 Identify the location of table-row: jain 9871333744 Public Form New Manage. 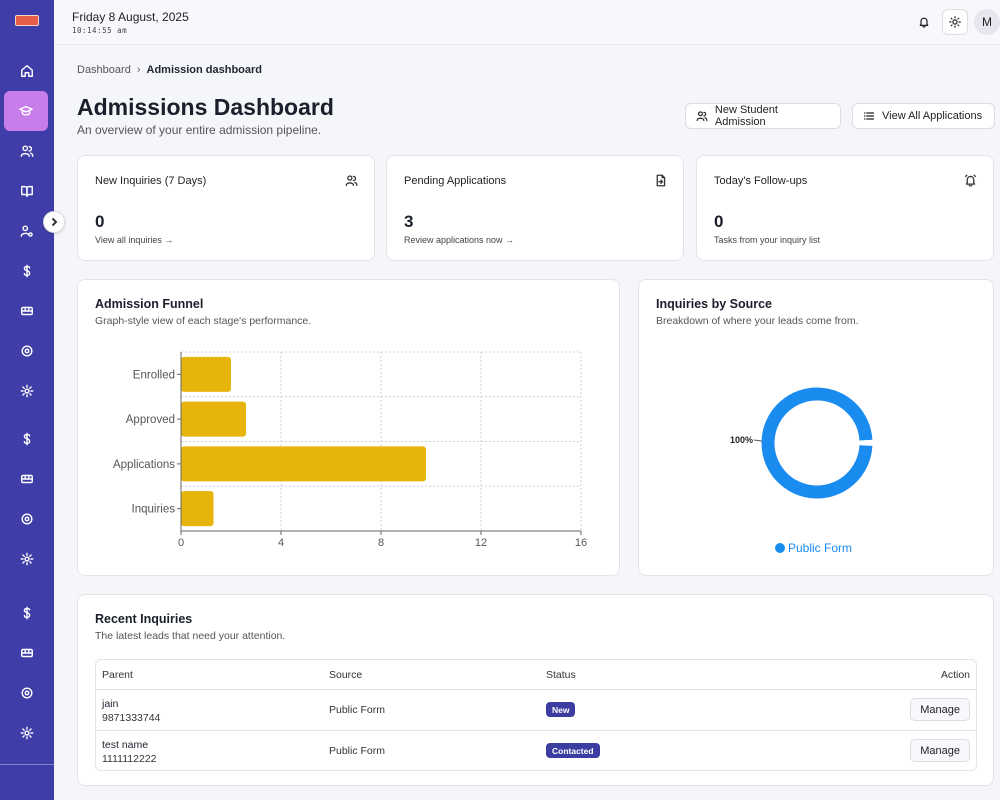
(536, 709).